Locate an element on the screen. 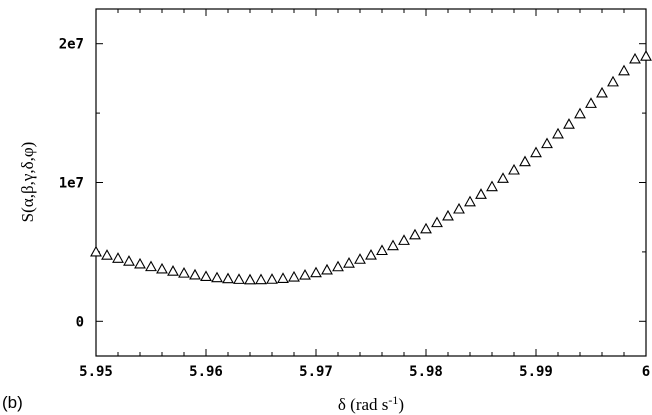  y-axis-title: S(α,β,γ,δ,φ) is located at coordinates (27, 182).